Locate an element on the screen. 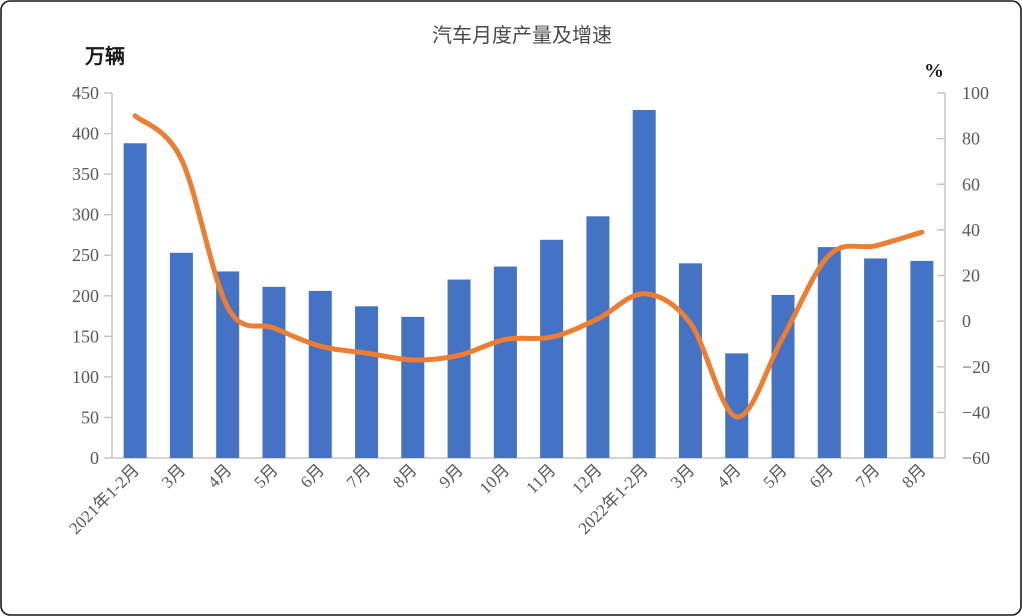 This screenshot has width=1022, height=616. right-axis-tick-label: −60 is located at coordinates (976, 458).